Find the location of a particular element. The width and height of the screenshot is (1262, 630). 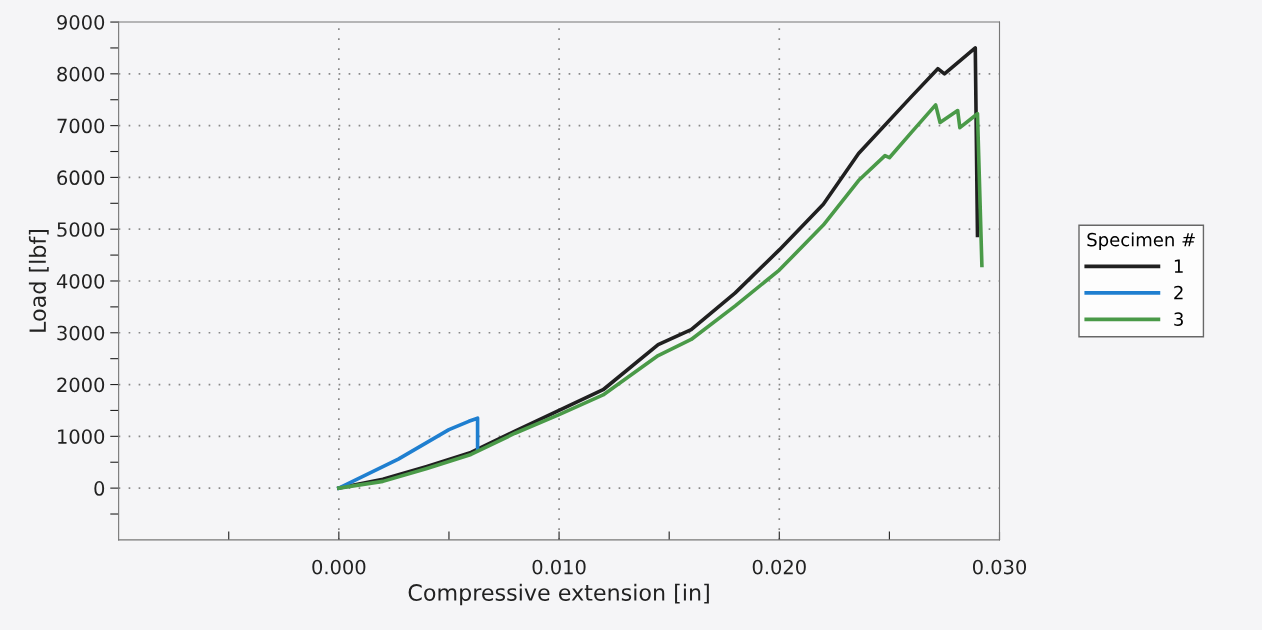

x-tick-label: 0.020 is located at coordinates (779, 567).